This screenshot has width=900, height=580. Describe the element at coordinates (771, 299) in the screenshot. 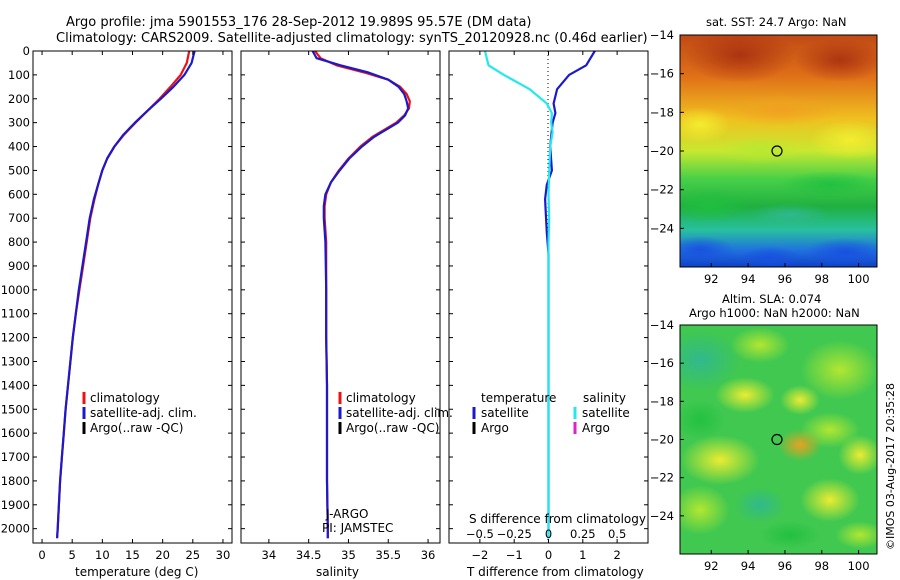

I see `sla-map-title-line1: Altim. SLA: 0.074` at that location.